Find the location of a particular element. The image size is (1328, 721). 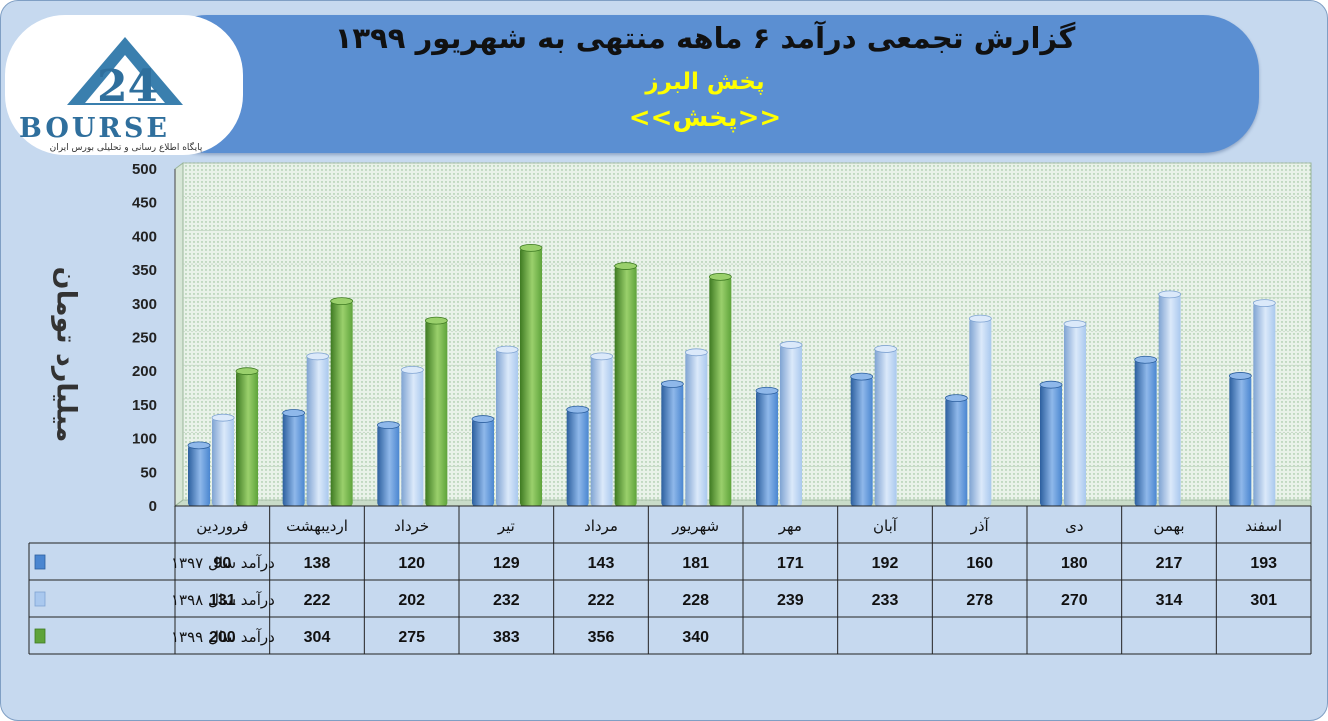

logo-wordmark: BOURSE is located at coordinates (94, 128).